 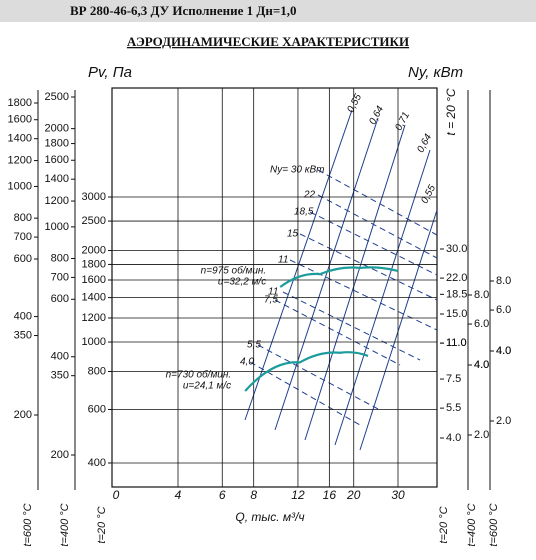 I want to click on efficiency-label: 0,71, so click(x=402, y=121).